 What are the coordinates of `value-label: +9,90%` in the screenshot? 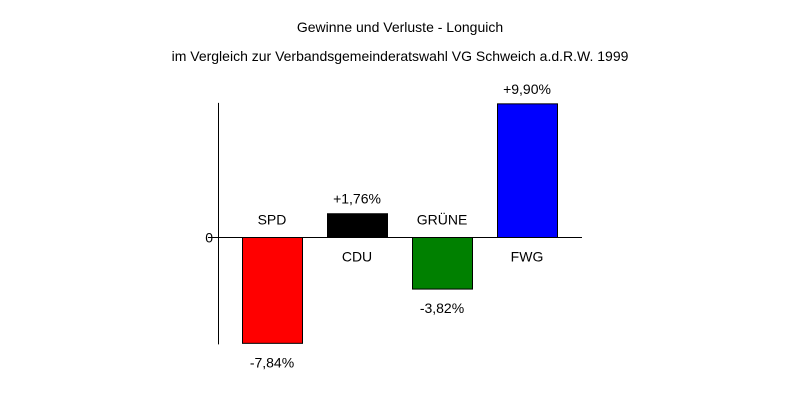 It's located at (527, 89).